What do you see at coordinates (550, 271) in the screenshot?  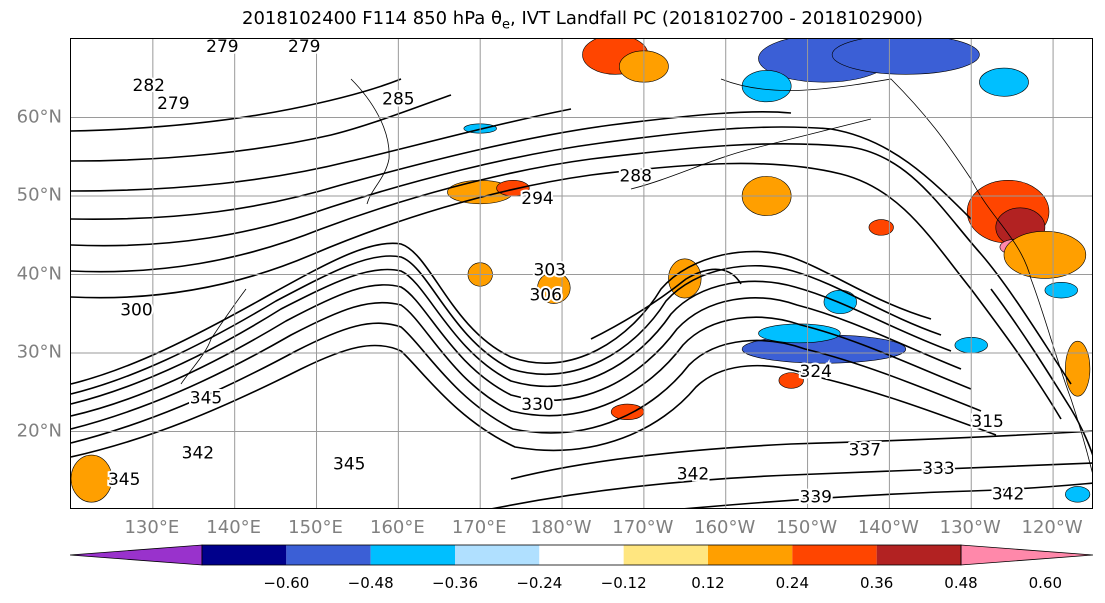 I see `contour-label: 303` at bounding box center [550, 271].